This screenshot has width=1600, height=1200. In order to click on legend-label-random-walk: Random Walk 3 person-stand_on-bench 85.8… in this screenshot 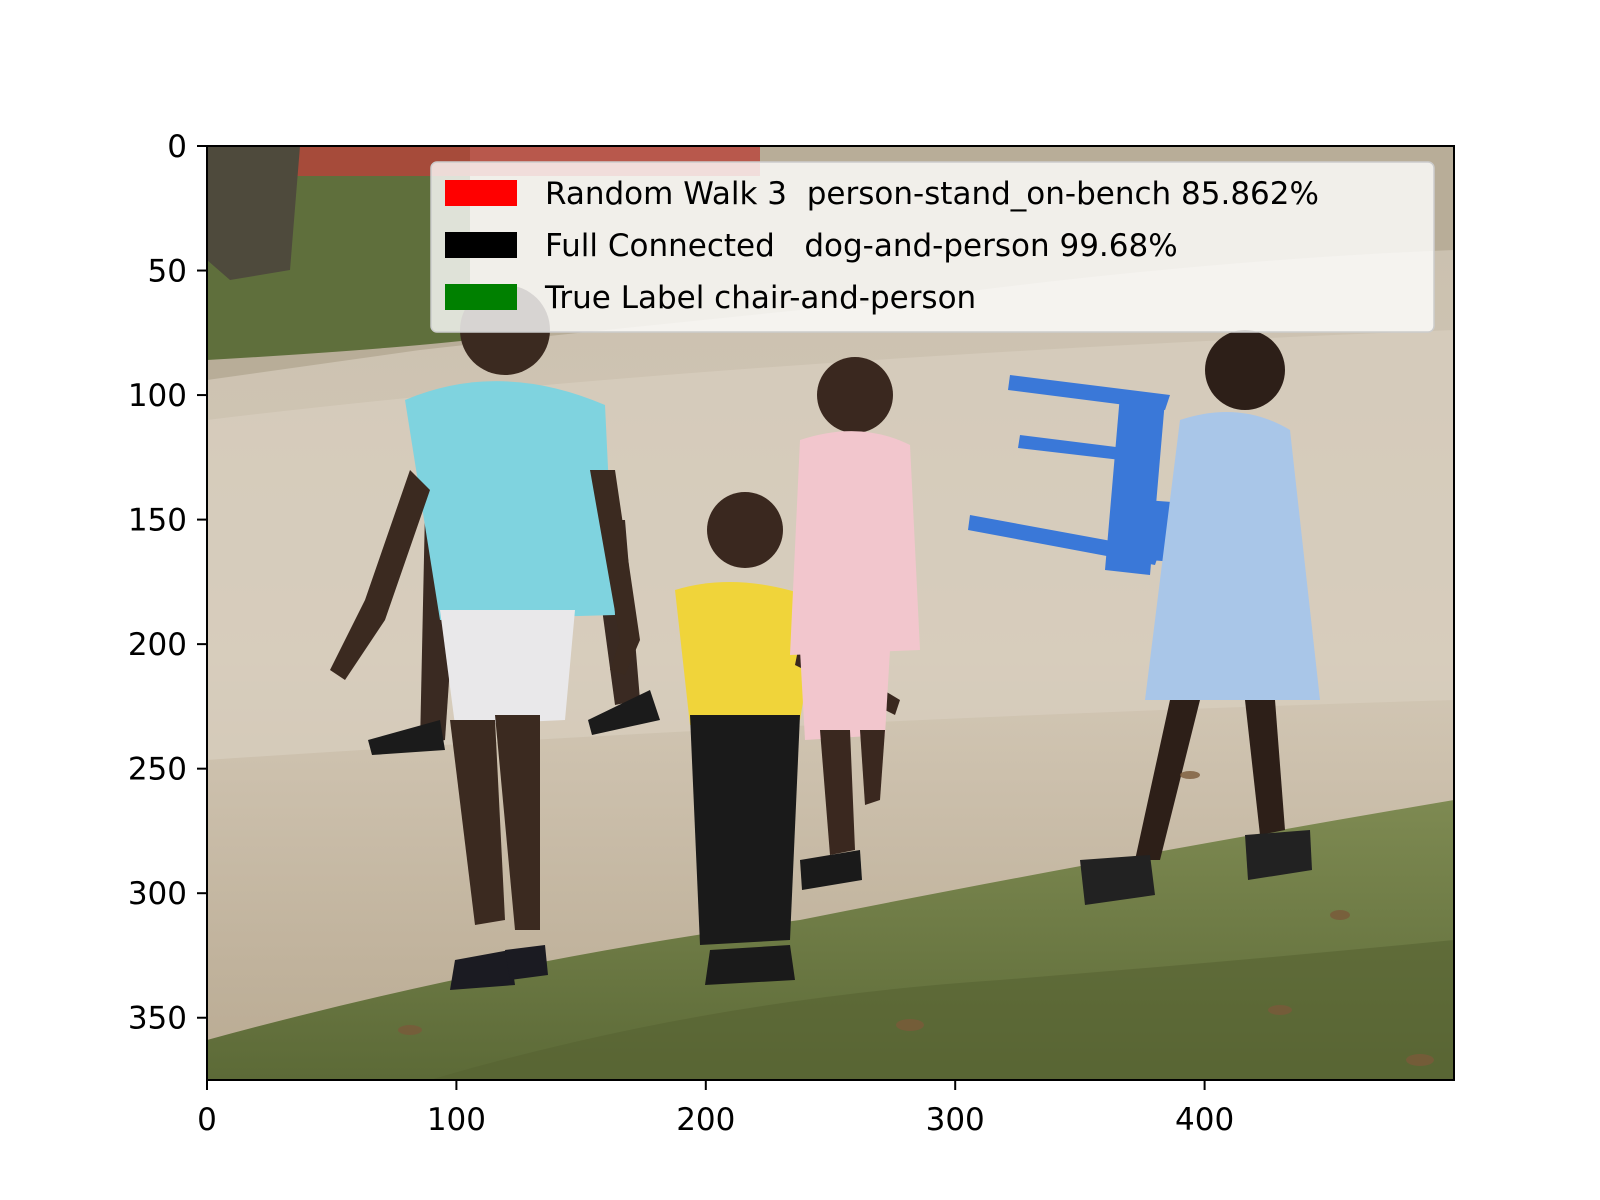, I will do `click(932, 194)`.